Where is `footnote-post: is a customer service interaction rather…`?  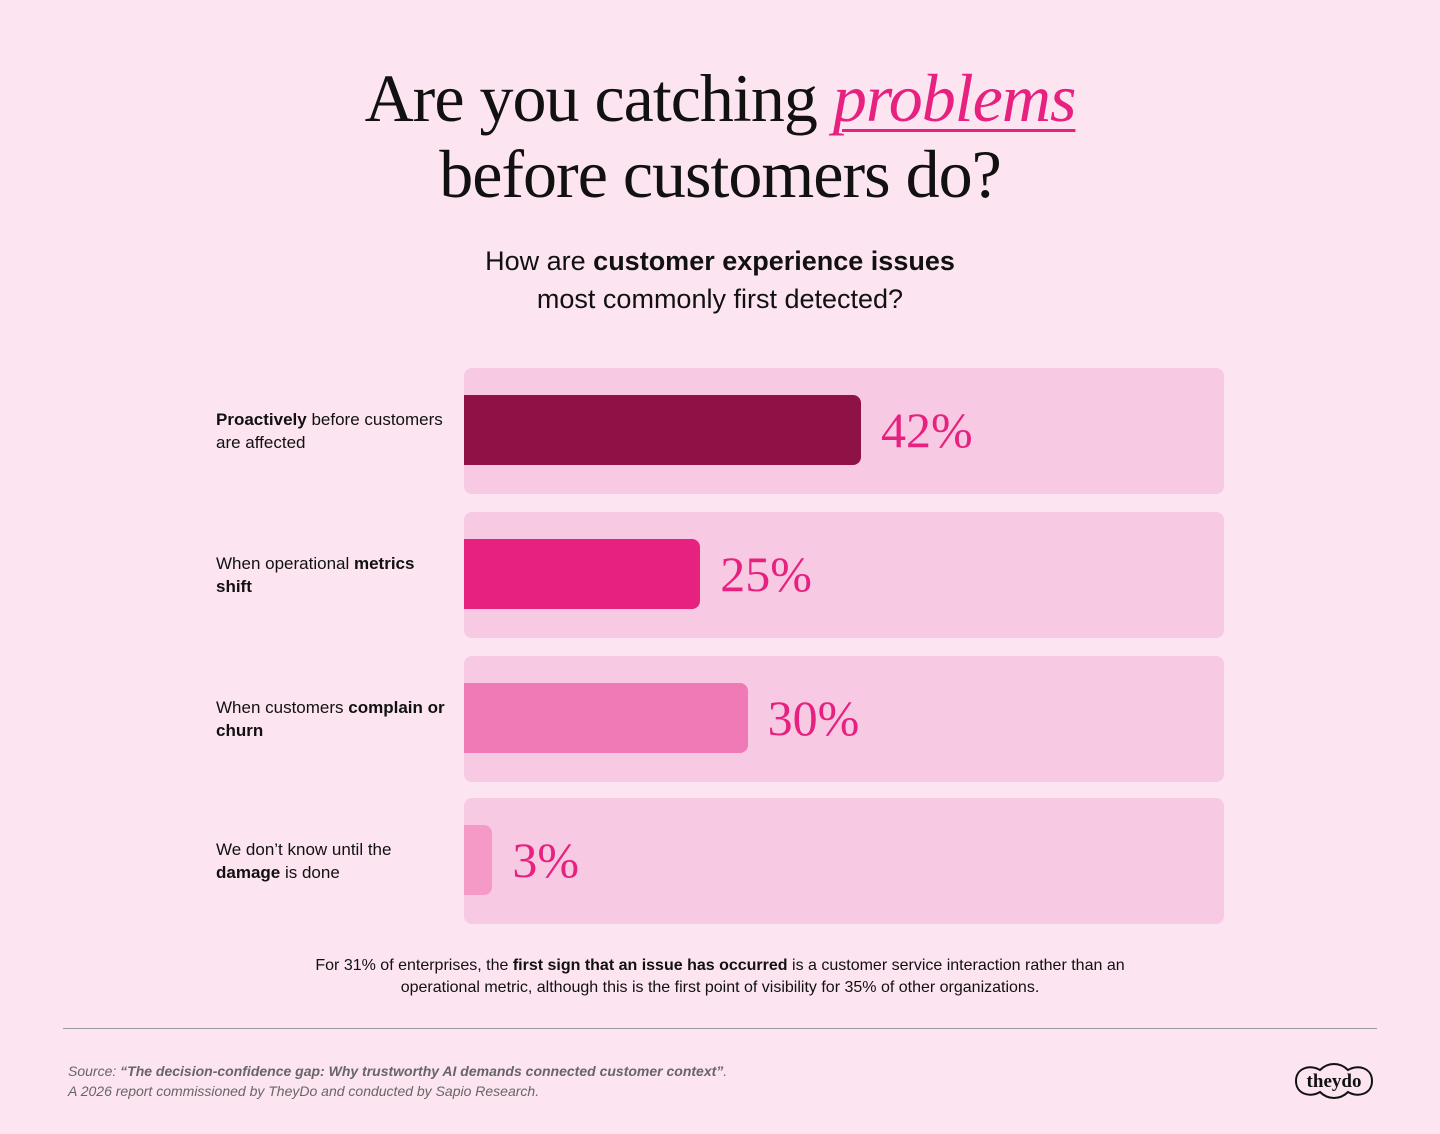 footnote-post: is a customer service interaction rather… is located at coordinates (762, 976).